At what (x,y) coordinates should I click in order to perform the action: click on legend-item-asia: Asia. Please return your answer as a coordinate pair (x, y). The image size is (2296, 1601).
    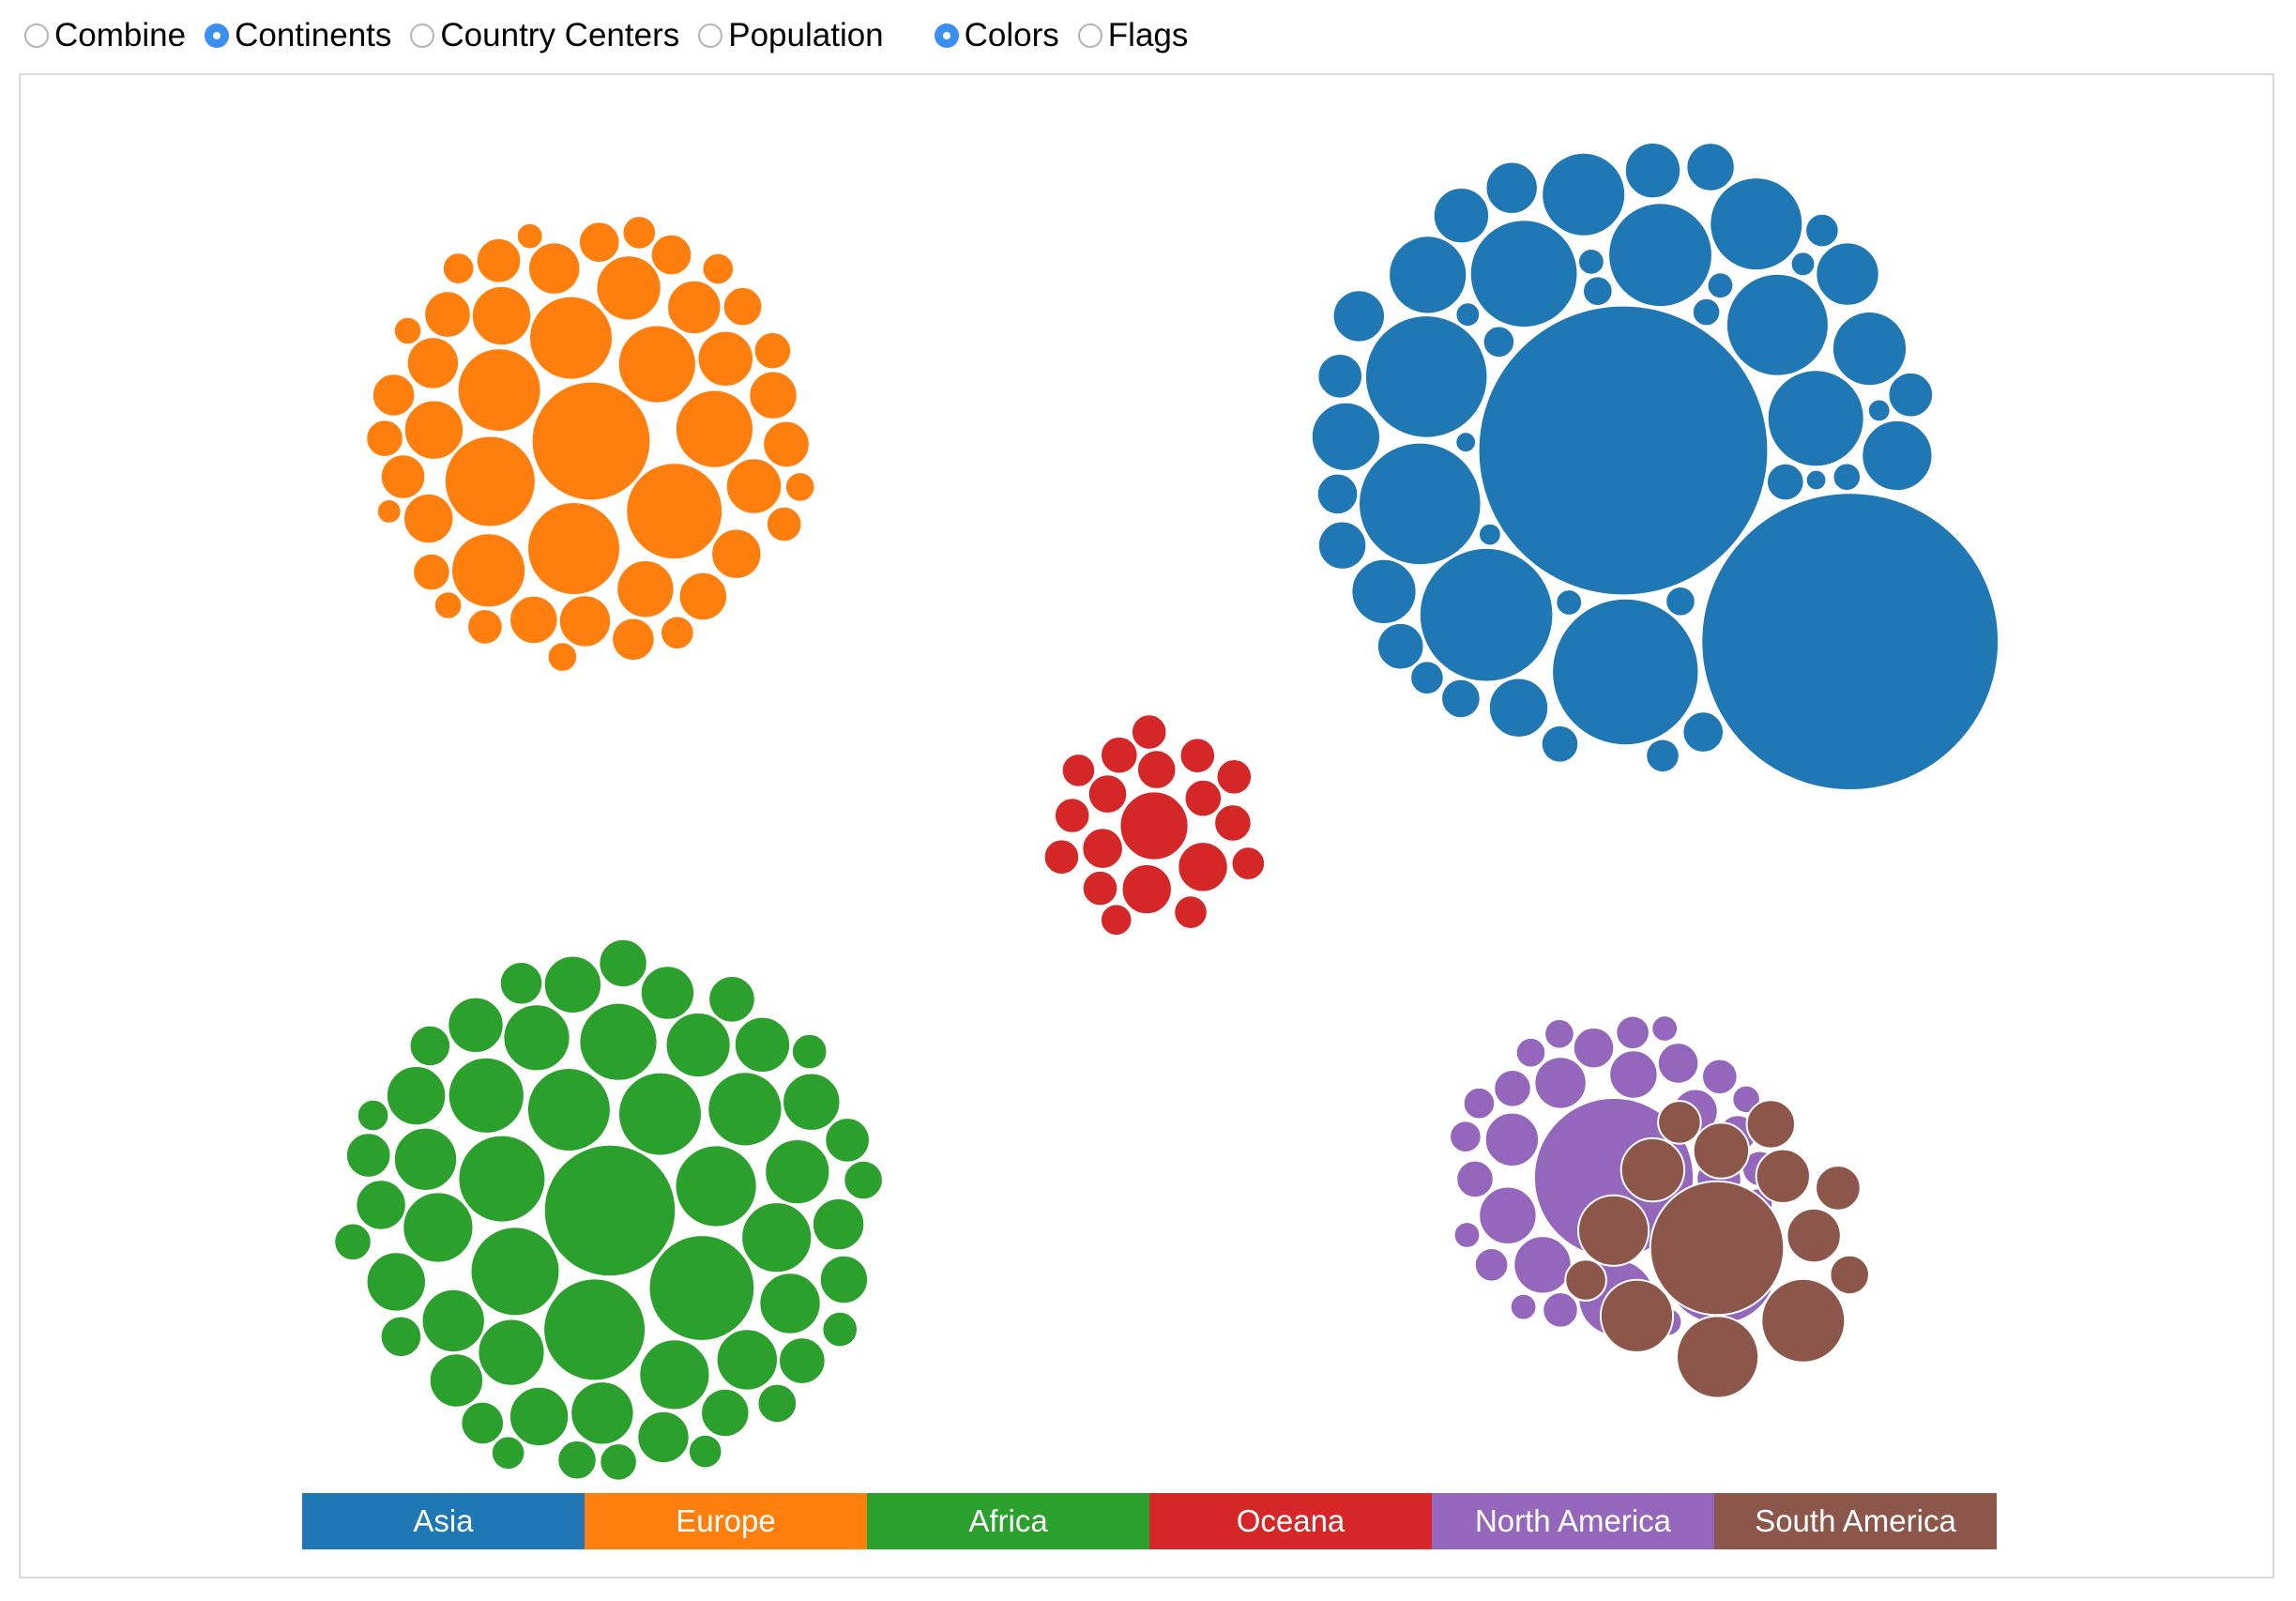
    Looking at the image, I should click on (443, 1521).